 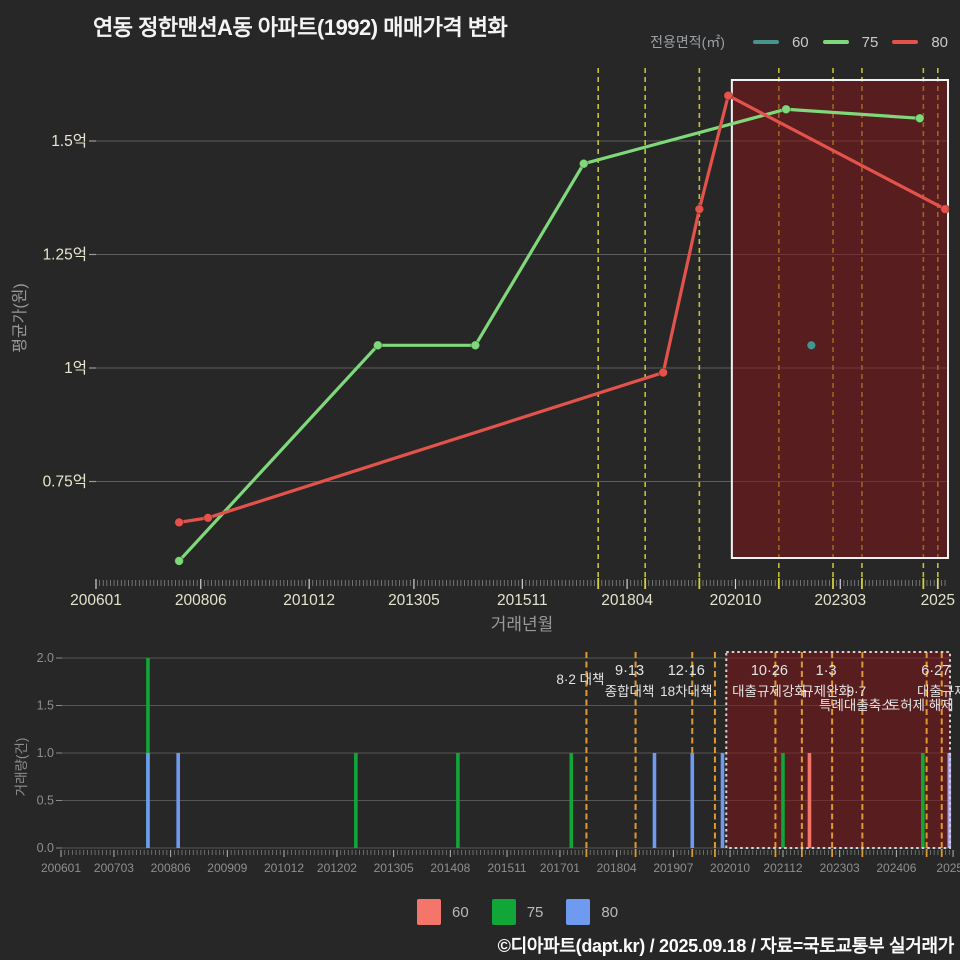 I want to click on volume-legend-item-60: 60, so click(x=443, y=912).